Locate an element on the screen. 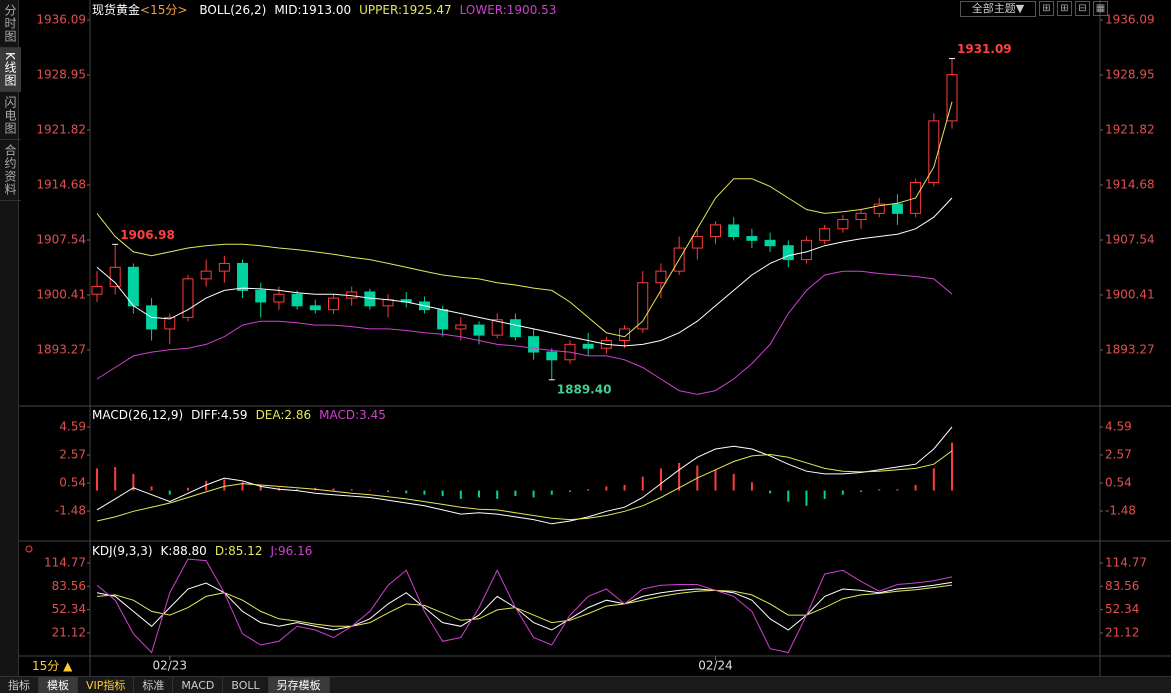 The image size is (1171, 693). instrument-title: KDJ(9,3,3) is located at coordinates (122, 551).